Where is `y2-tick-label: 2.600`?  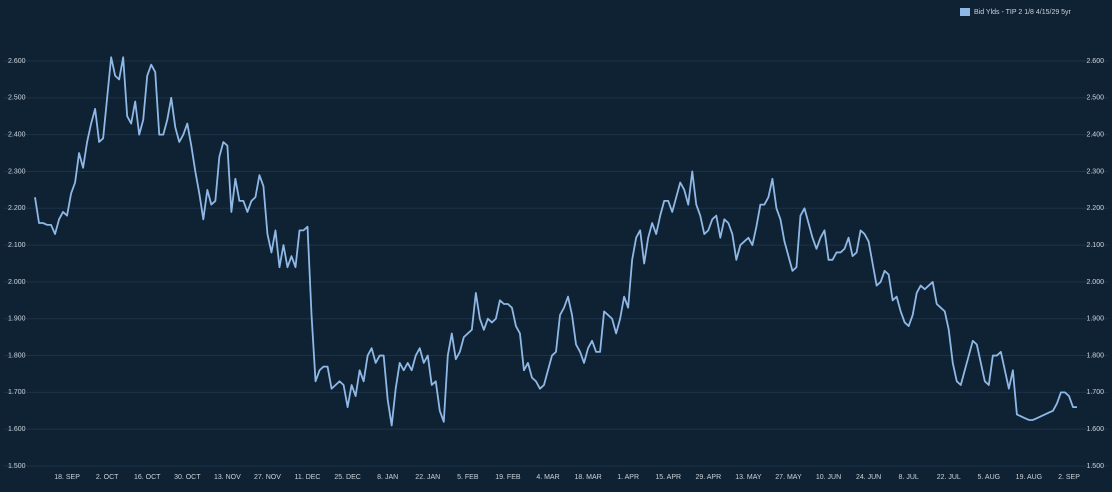
y2-tick-label: 2.600 is located at coordinates (1095, 61).